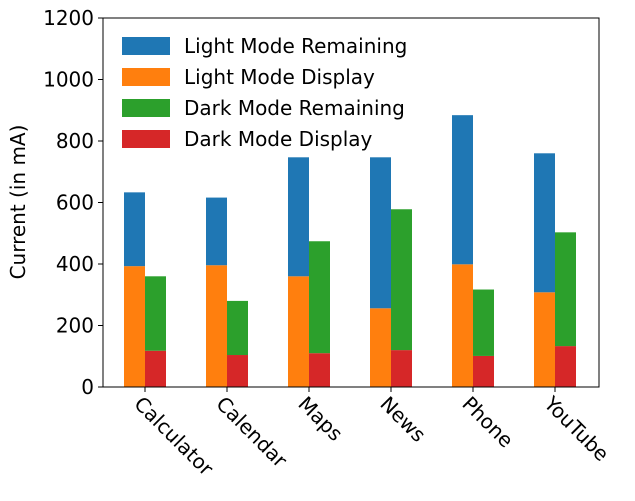 This screenshot has height=501, width=635. Describe the element at coordinates (216, 326) in the screenshot. I see `bar-light-mode-display-calendar` at that location.